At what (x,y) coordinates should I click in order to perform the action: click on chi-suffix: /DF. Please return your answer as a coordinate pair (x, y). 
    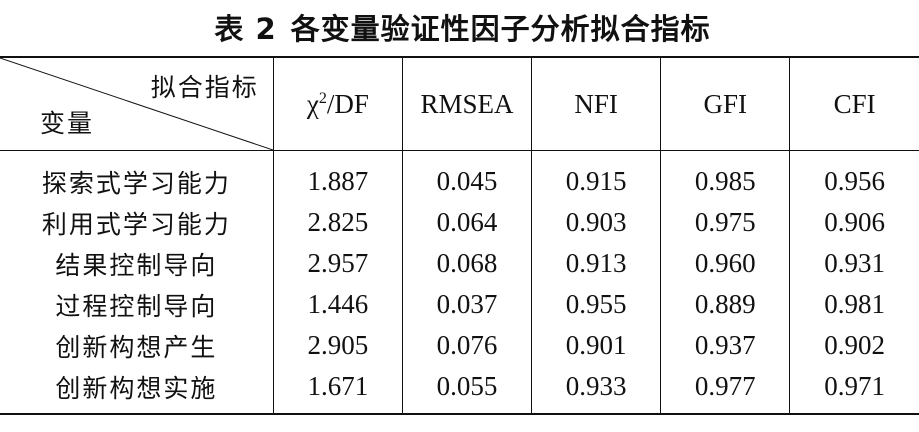
    Looking at the image, I should click on (347, 103).